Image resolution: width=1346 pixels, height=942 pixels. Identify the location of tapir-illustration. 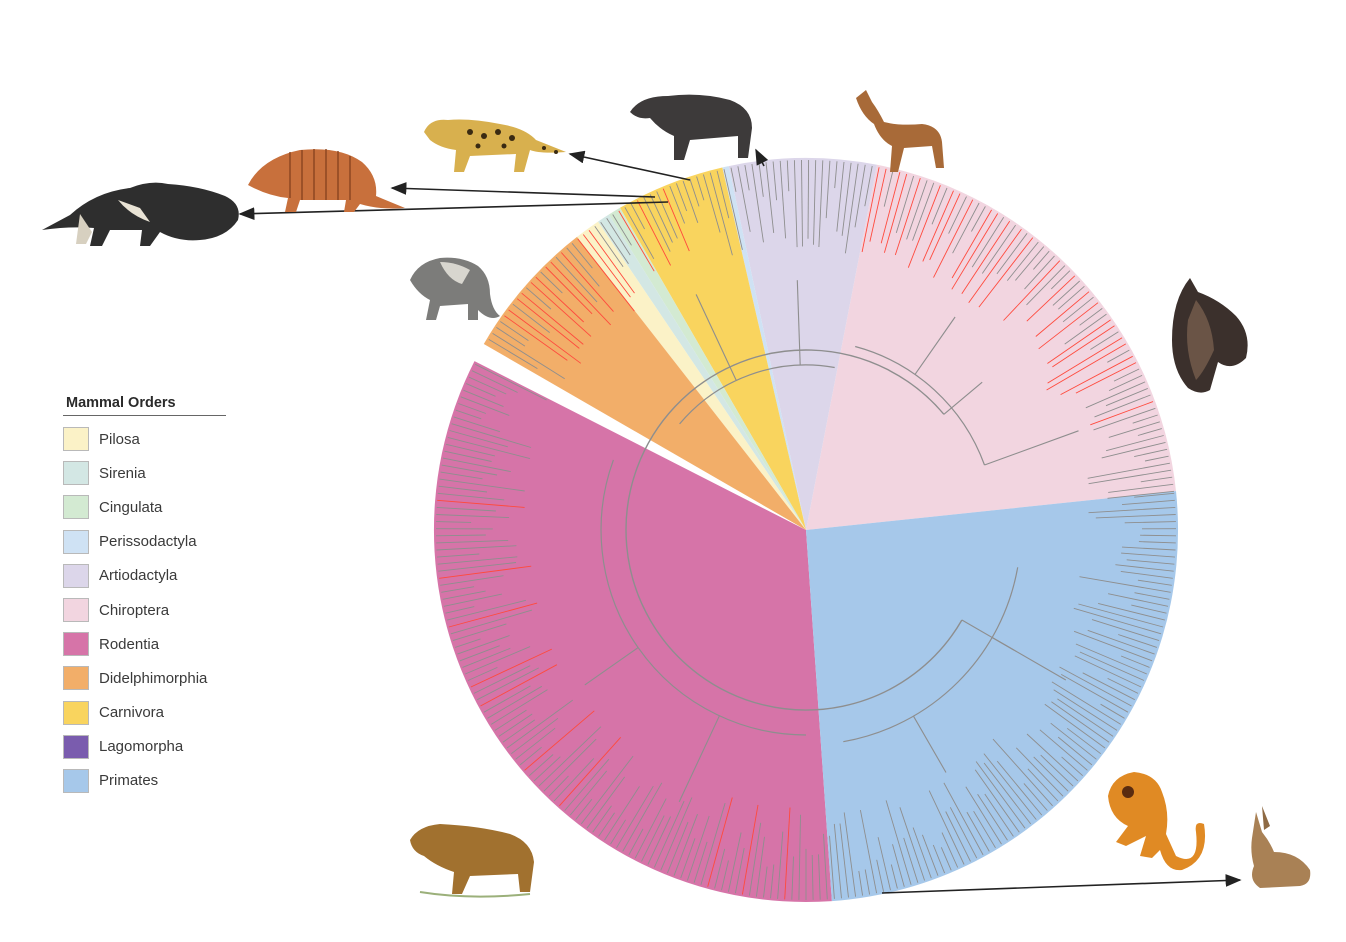
(691, 127).